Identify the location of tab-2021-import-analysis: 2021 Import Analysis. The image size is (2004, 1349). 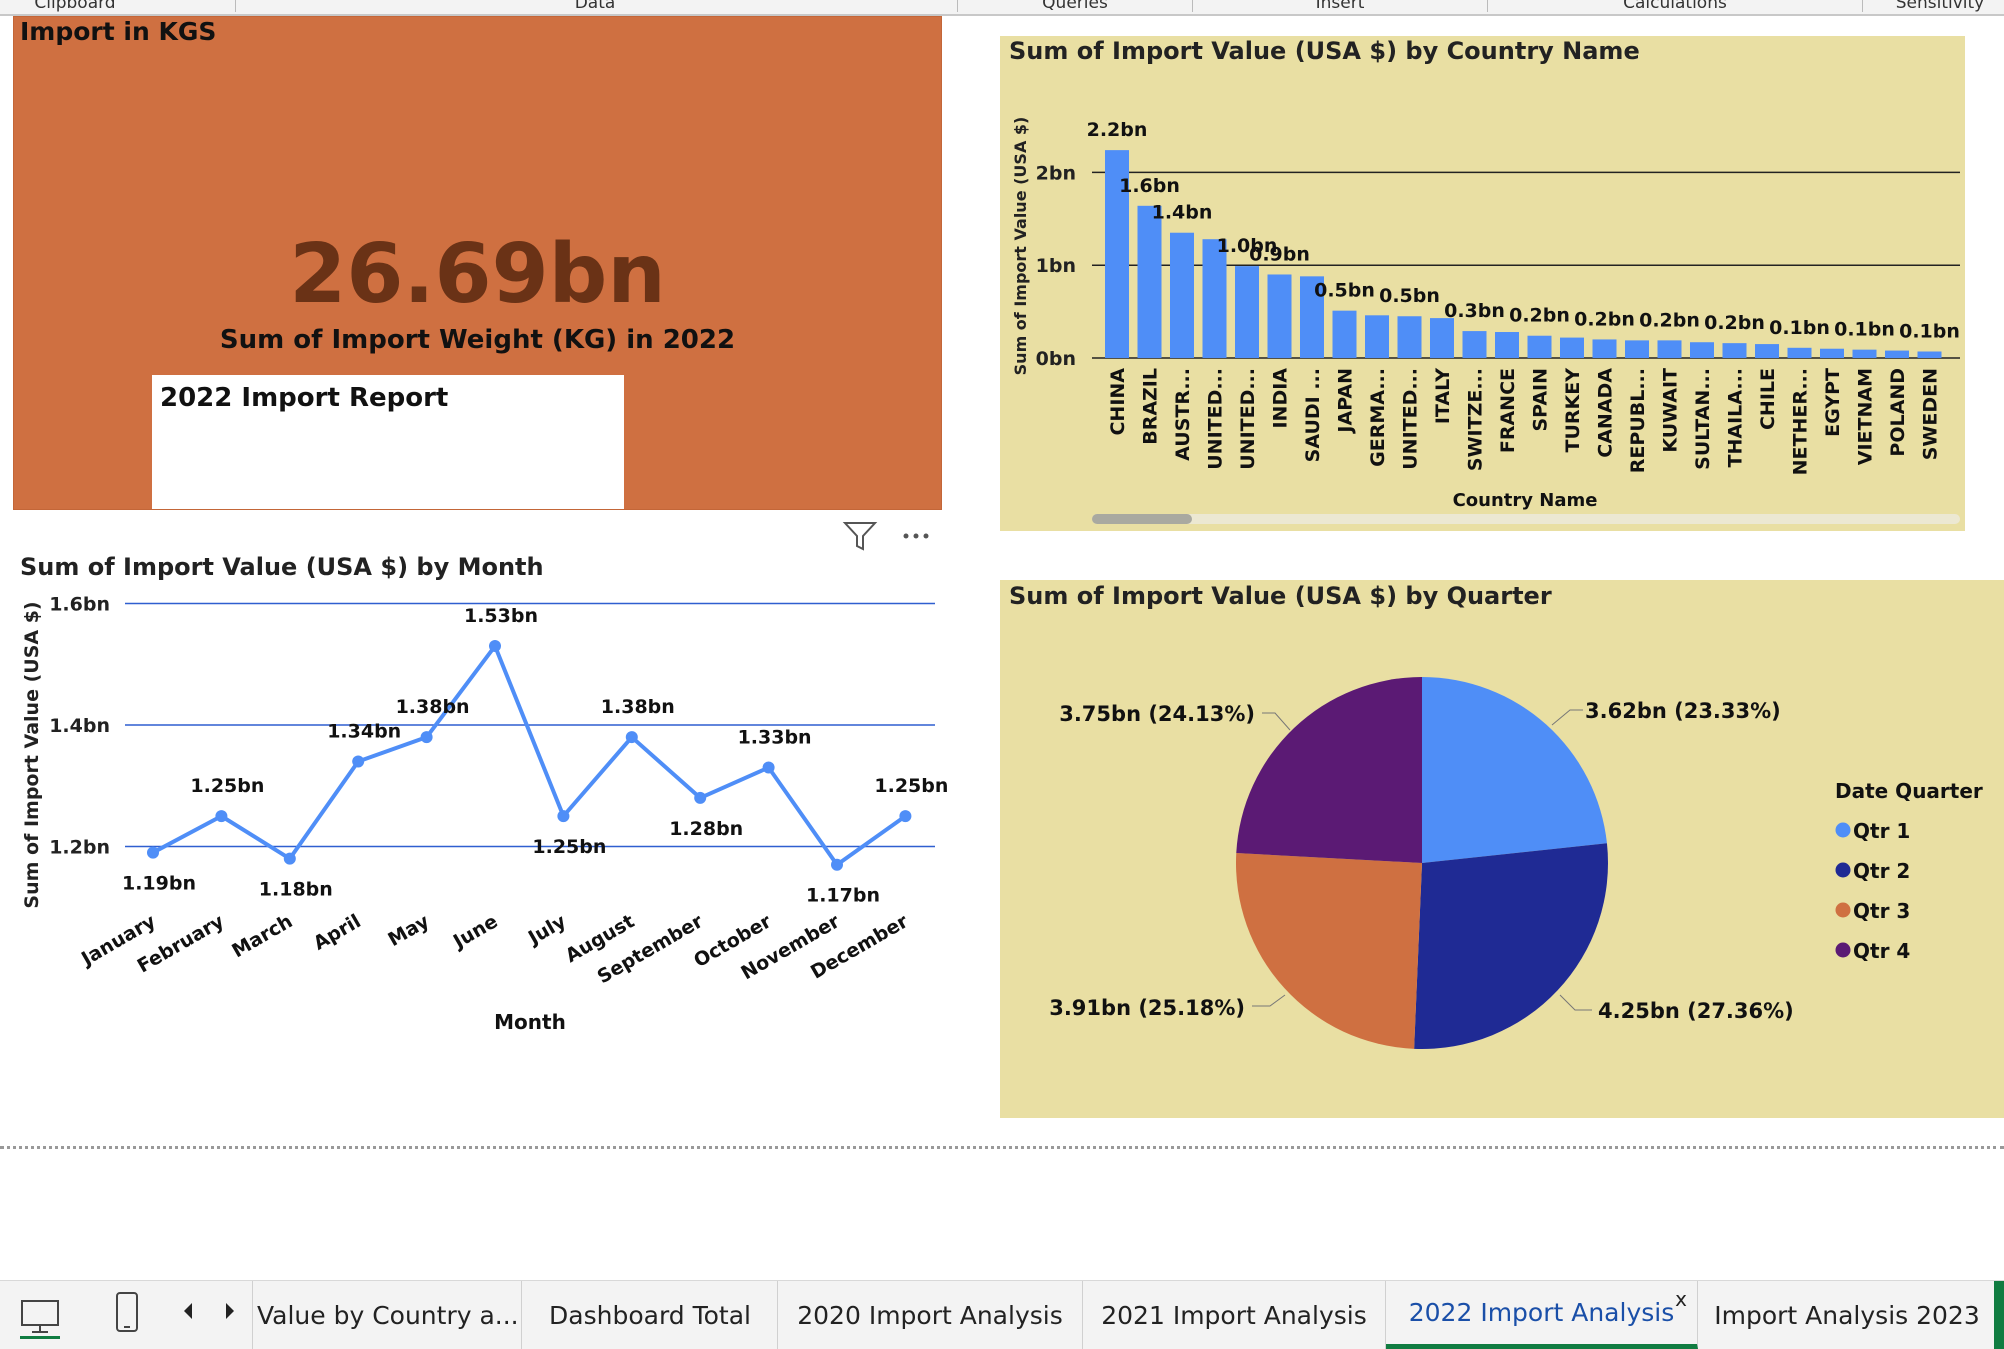
(1234, 1315).